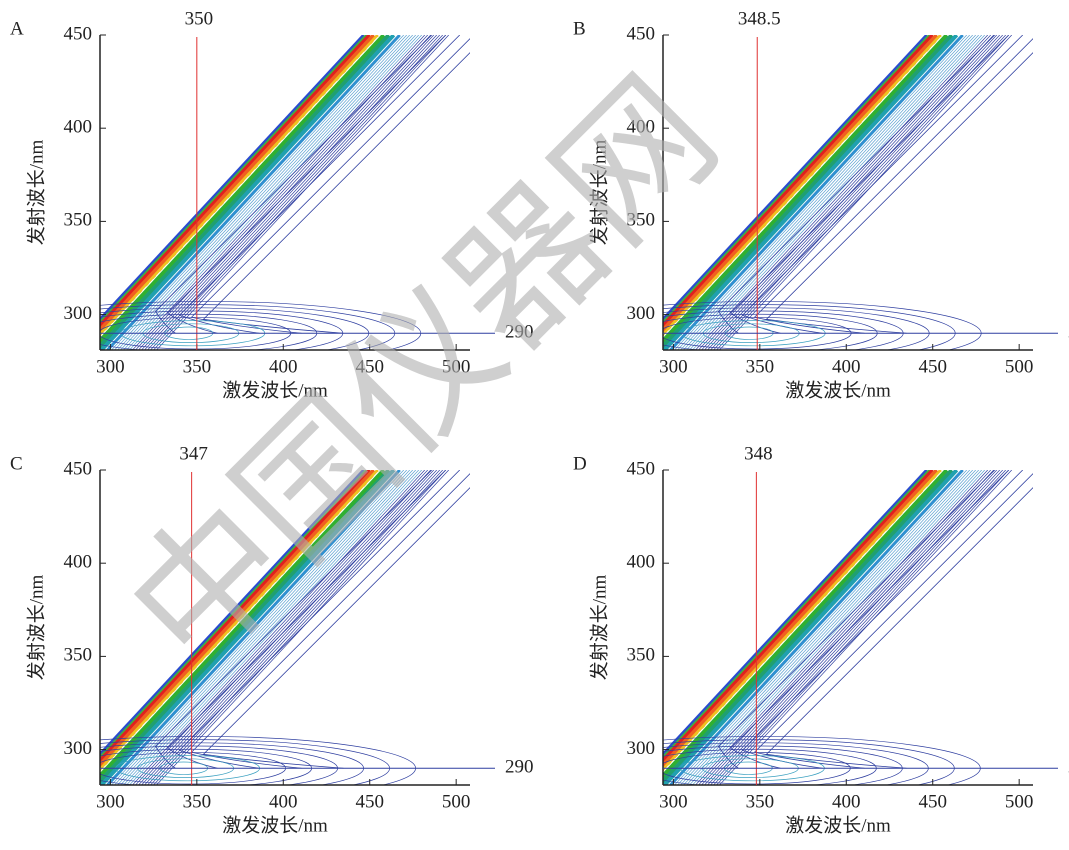  I want to click on x-tick-label: 350, so click(760, 366).